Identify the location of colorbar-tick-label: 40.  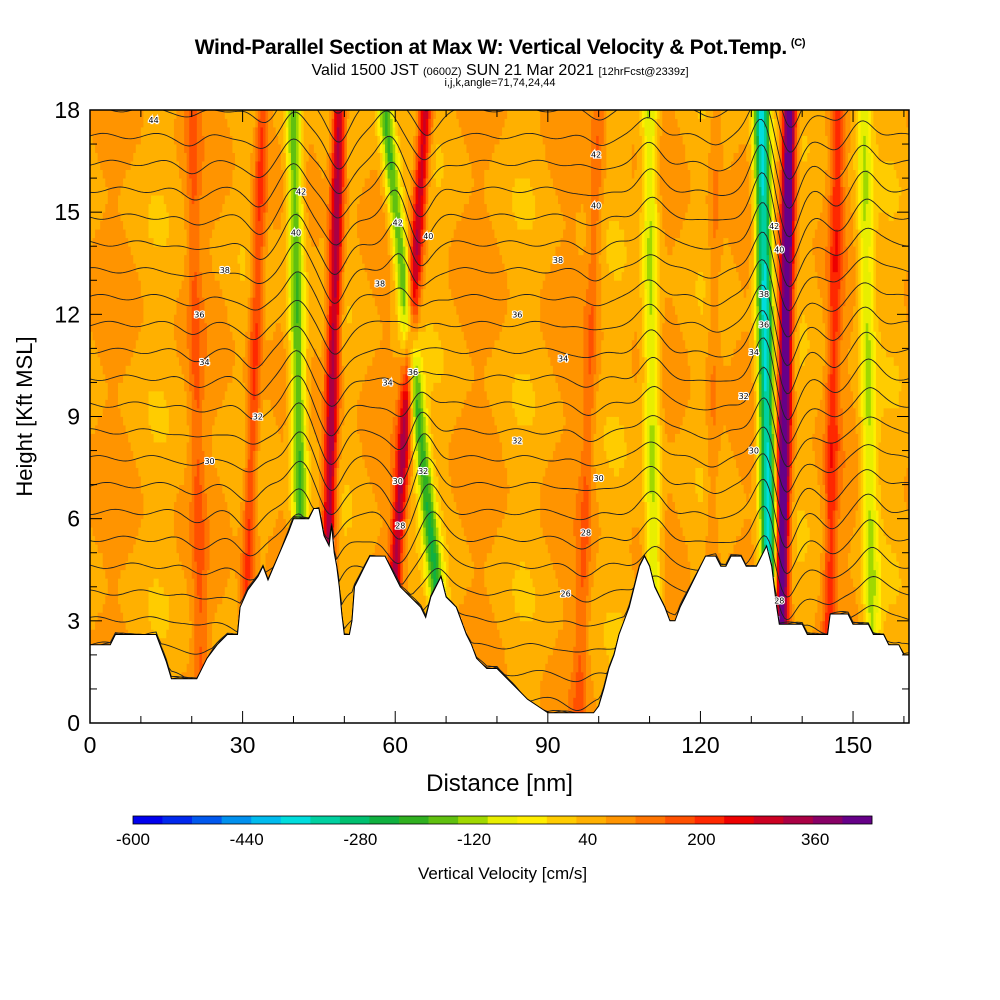
(587, 839).